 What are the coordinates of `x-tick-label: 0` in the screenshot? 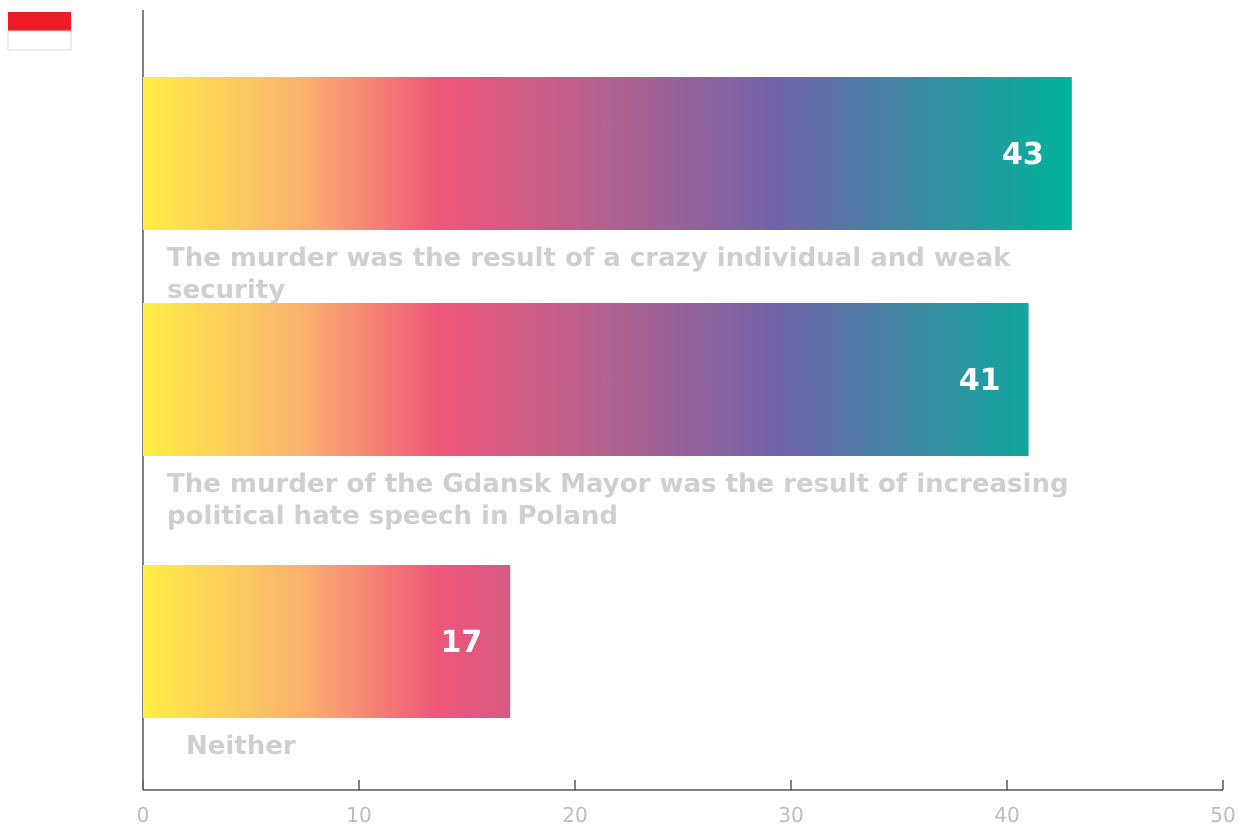 It's located at (143, 815).